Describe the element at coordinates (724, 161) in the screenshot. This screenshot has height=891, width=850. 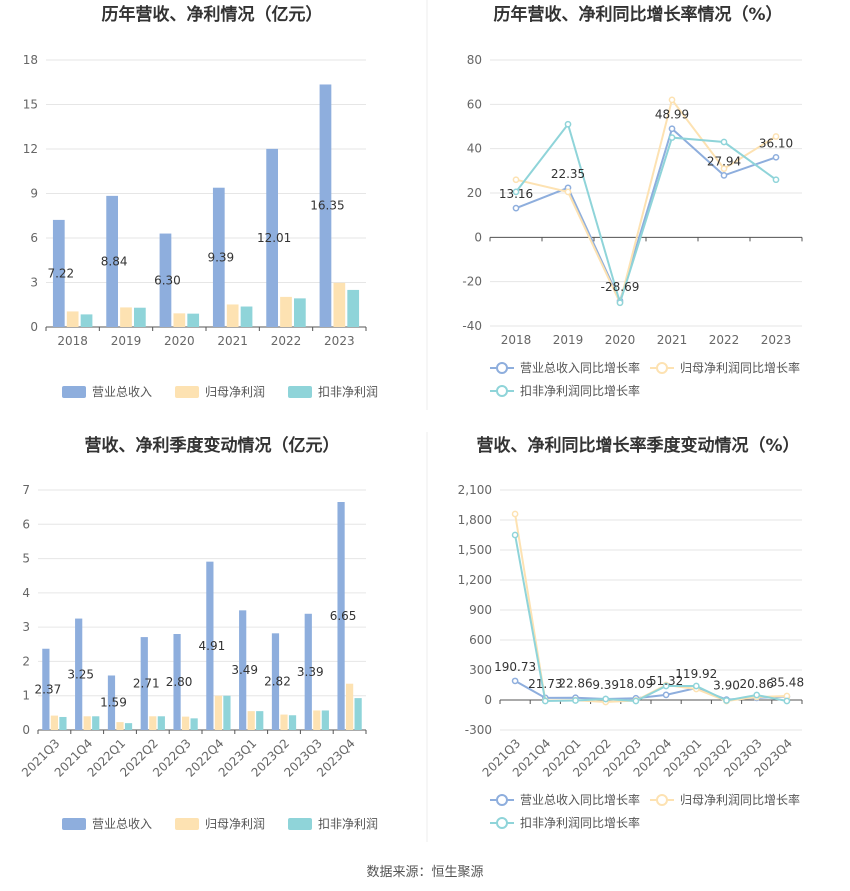
I see `data-label: 27.94` at that location.